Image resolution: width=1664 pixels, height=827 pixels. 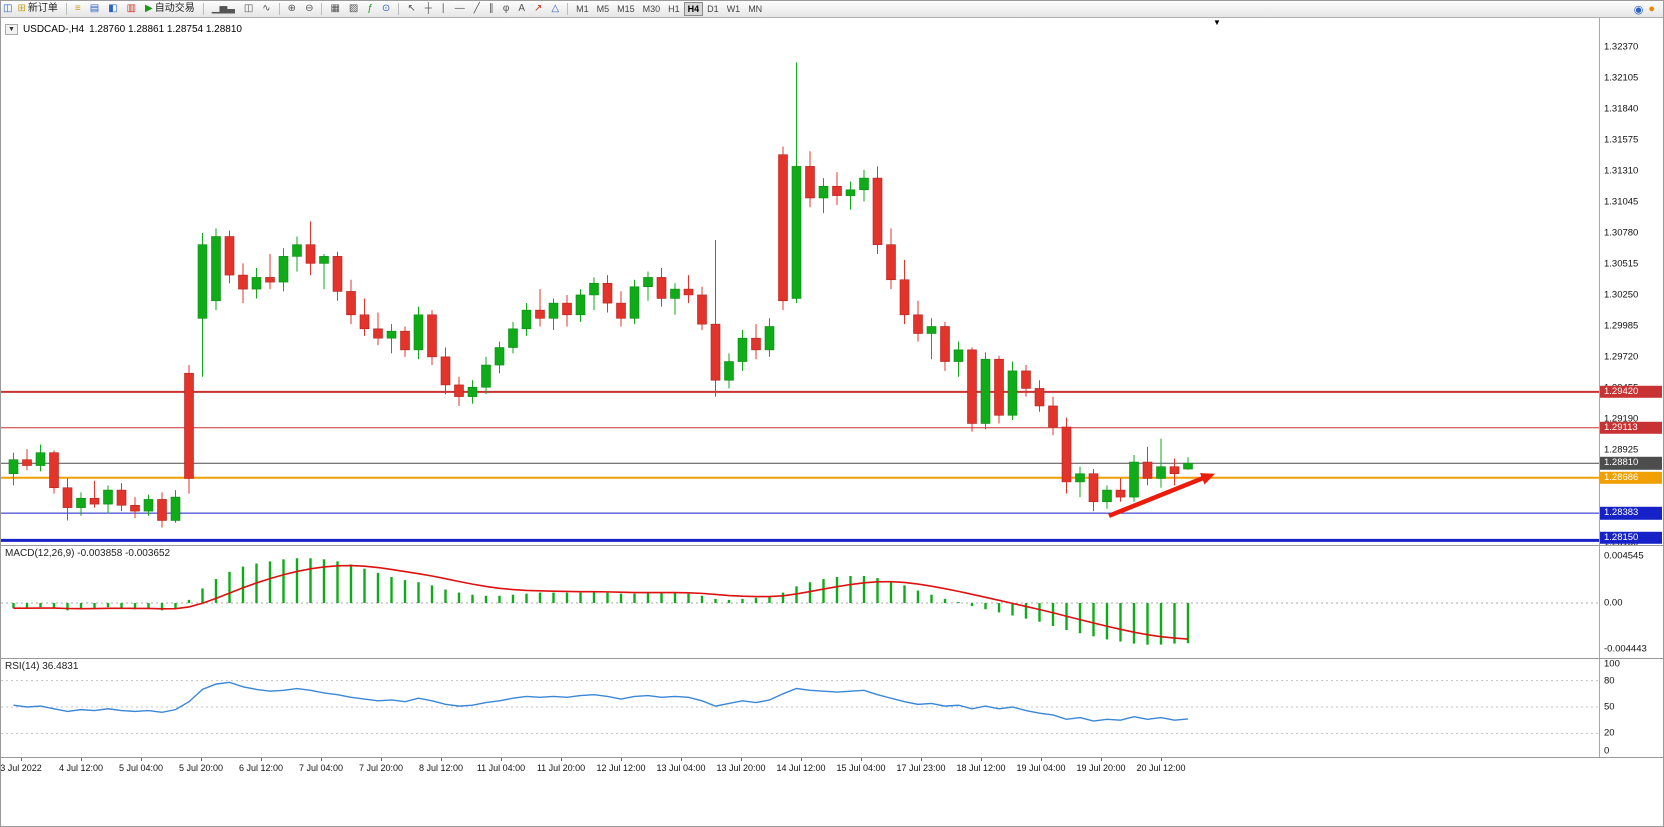 What do you see at coordinates (1041, 768) in the screenshot?
I see `time-axis-label: 19 Jul 04:00` at bounding box center [1041, 768].